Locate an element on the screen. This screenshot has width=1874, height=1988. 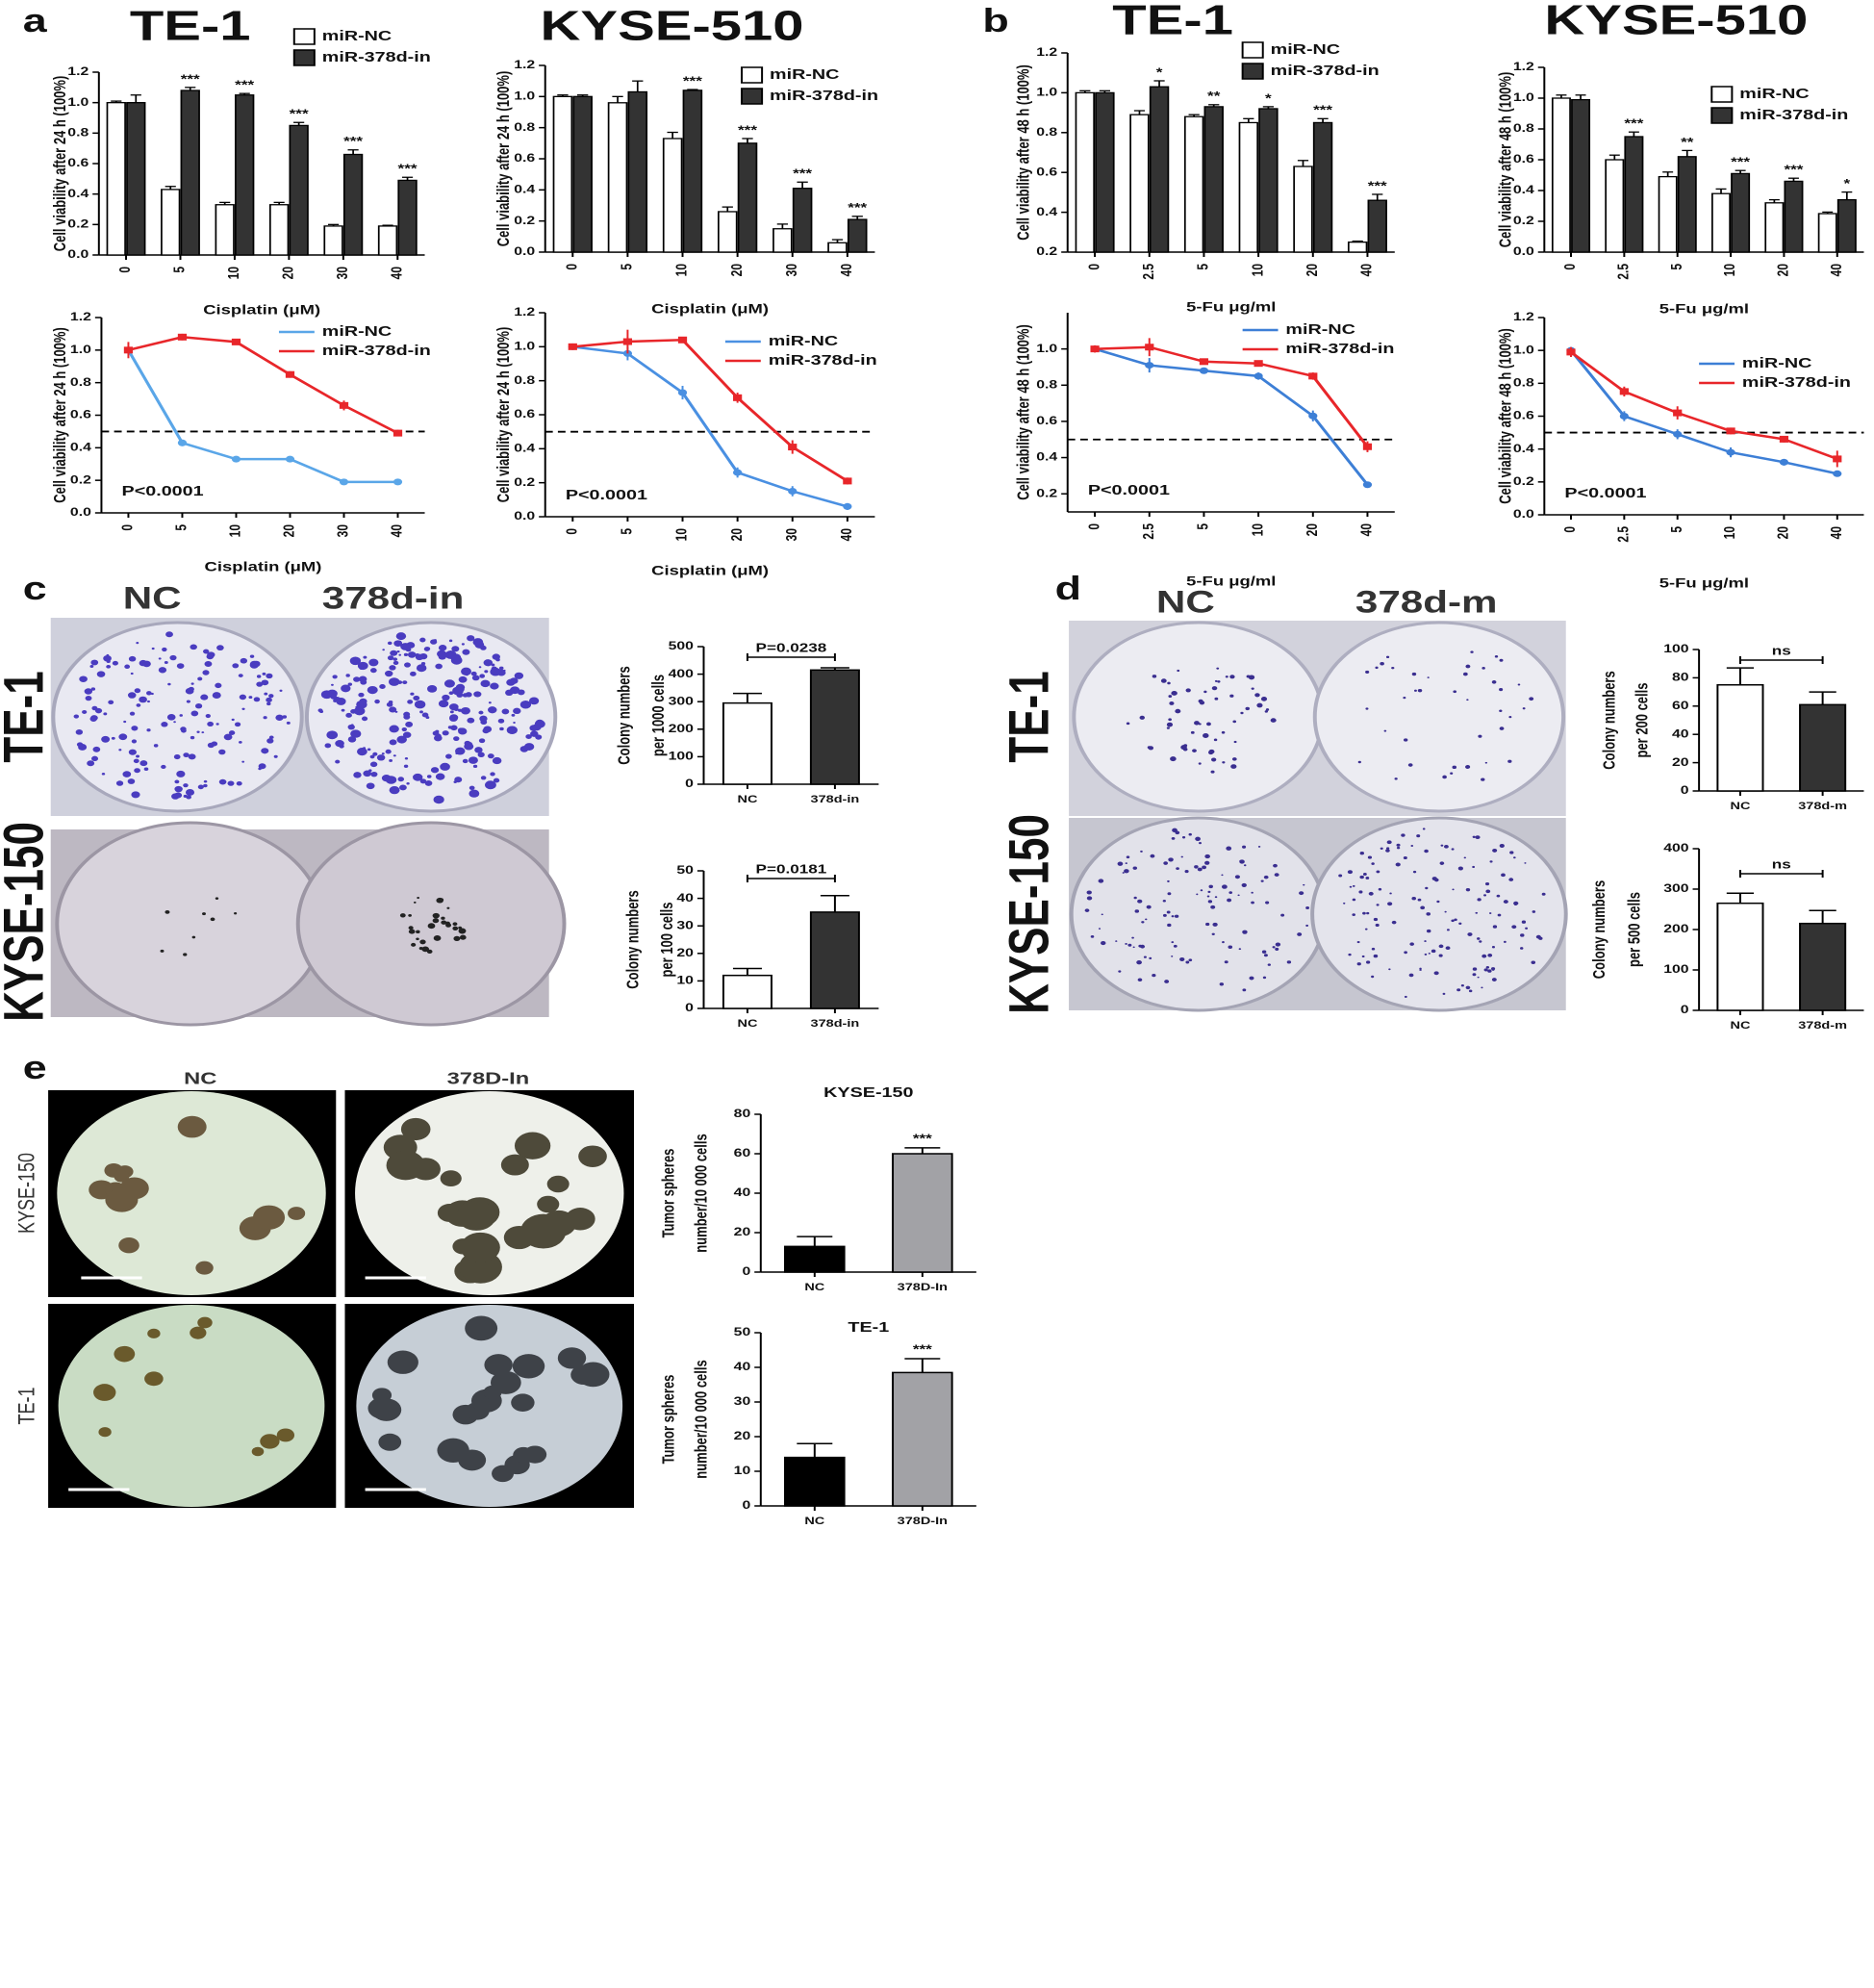
y-tick-label: 0.2 is located at coordinates (1047, 493).